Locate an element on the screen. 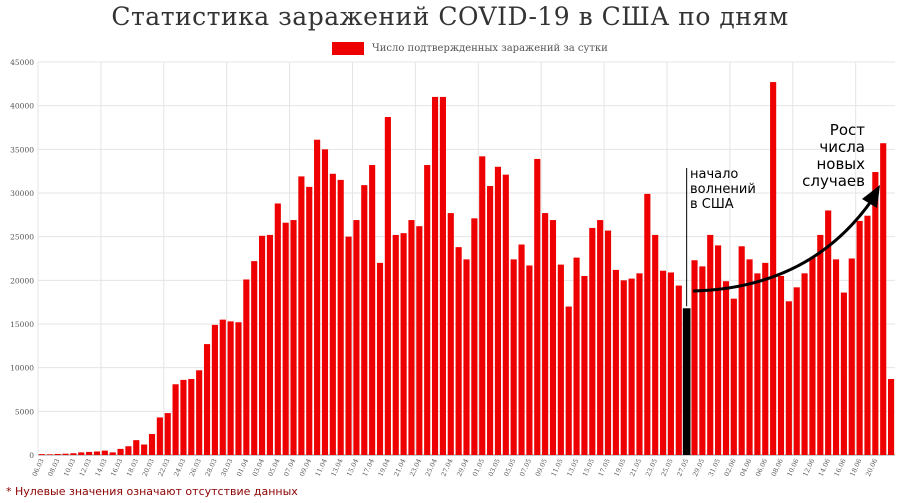  x-tick-label: 10.03 is located at coordinates (69, 467).